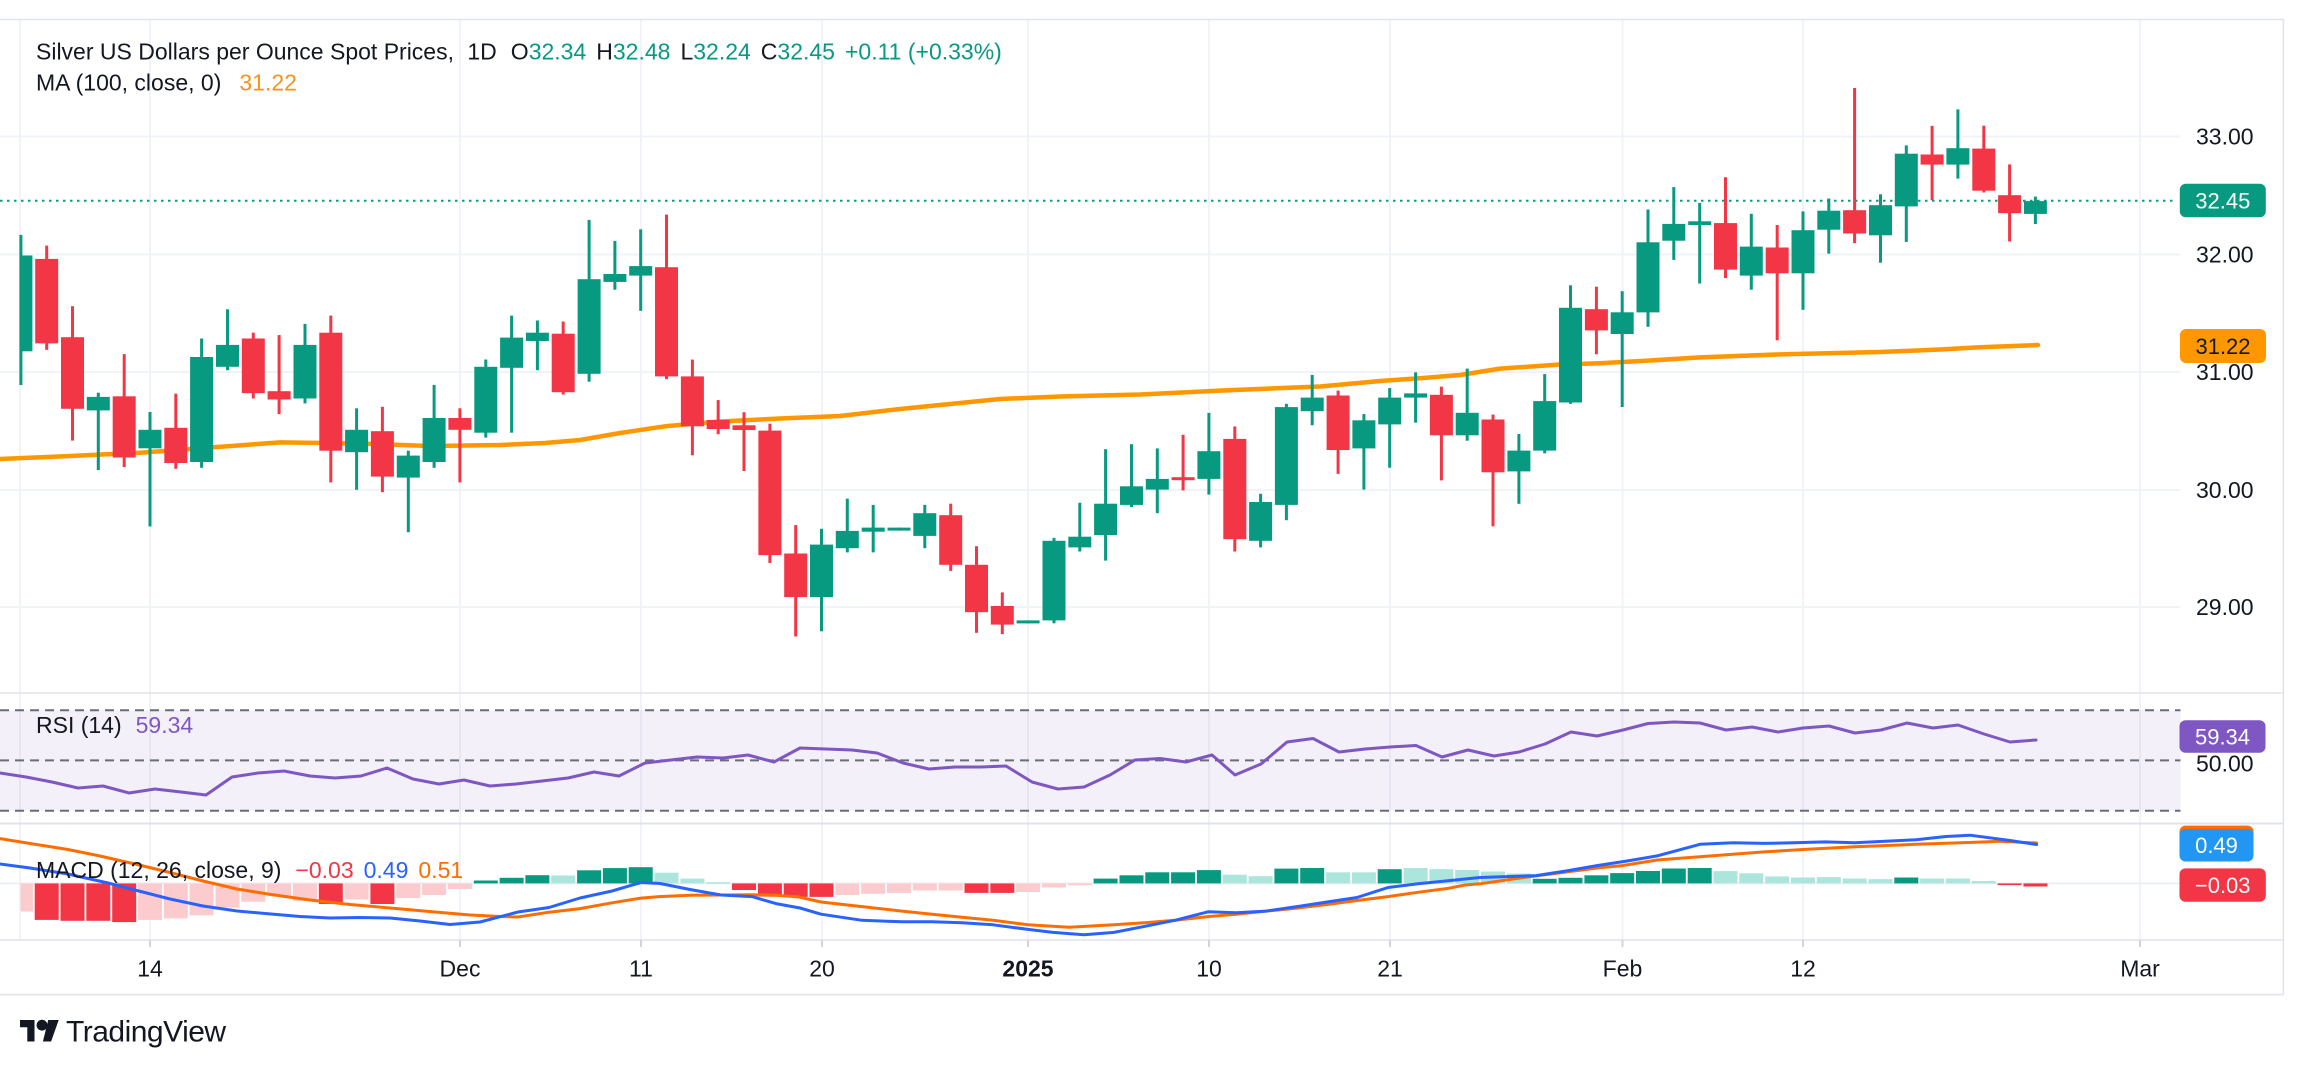 The width and height of the screenshot is (2304, 1071). What do you see at coordinates (2223, 885) in the screenshot?
I see `svg-text: −0.03` at bounding box center [2223, 885].